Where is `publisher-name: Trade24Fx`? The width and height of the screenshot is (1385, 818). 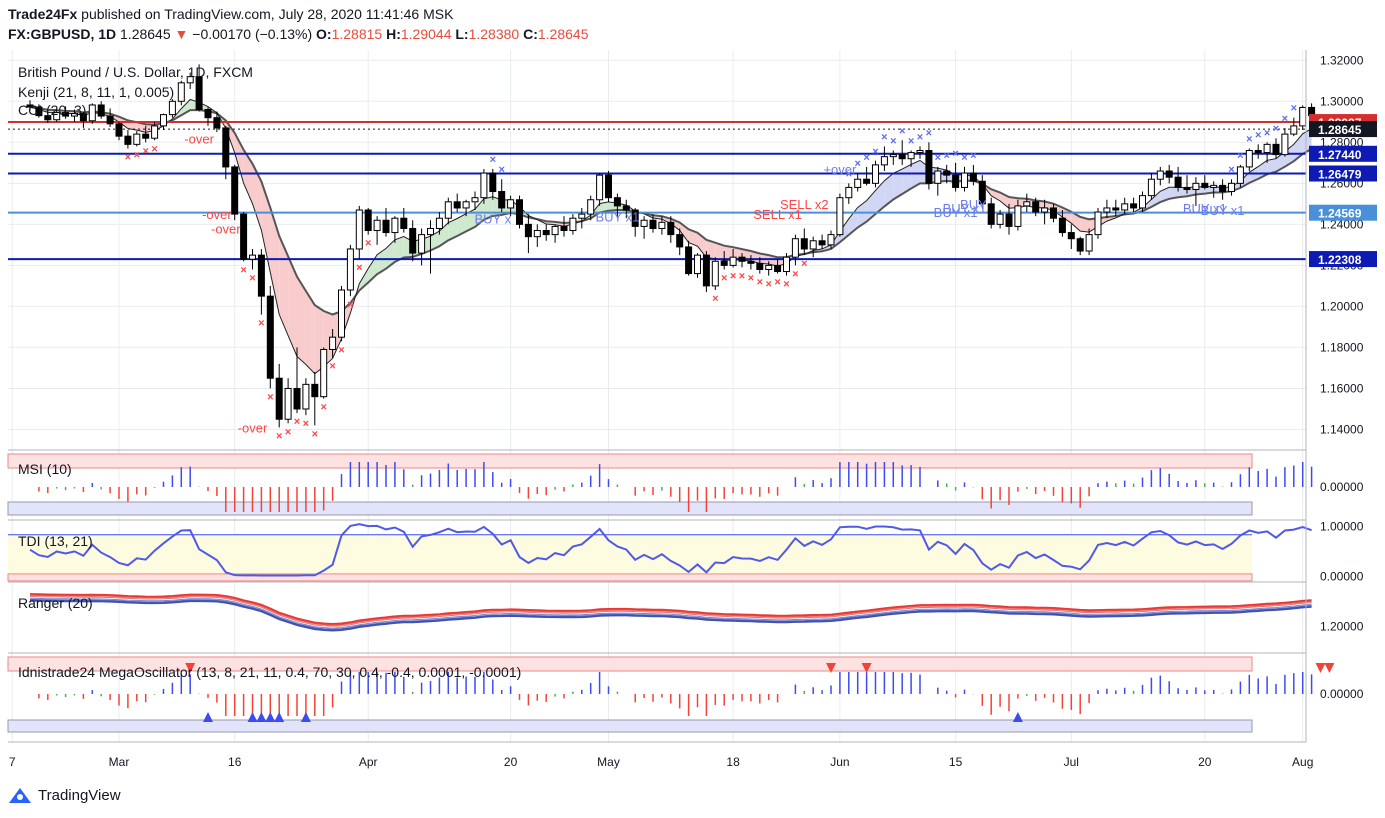 publisher-name: Trade24Fx is located at coordinates (43, 14).